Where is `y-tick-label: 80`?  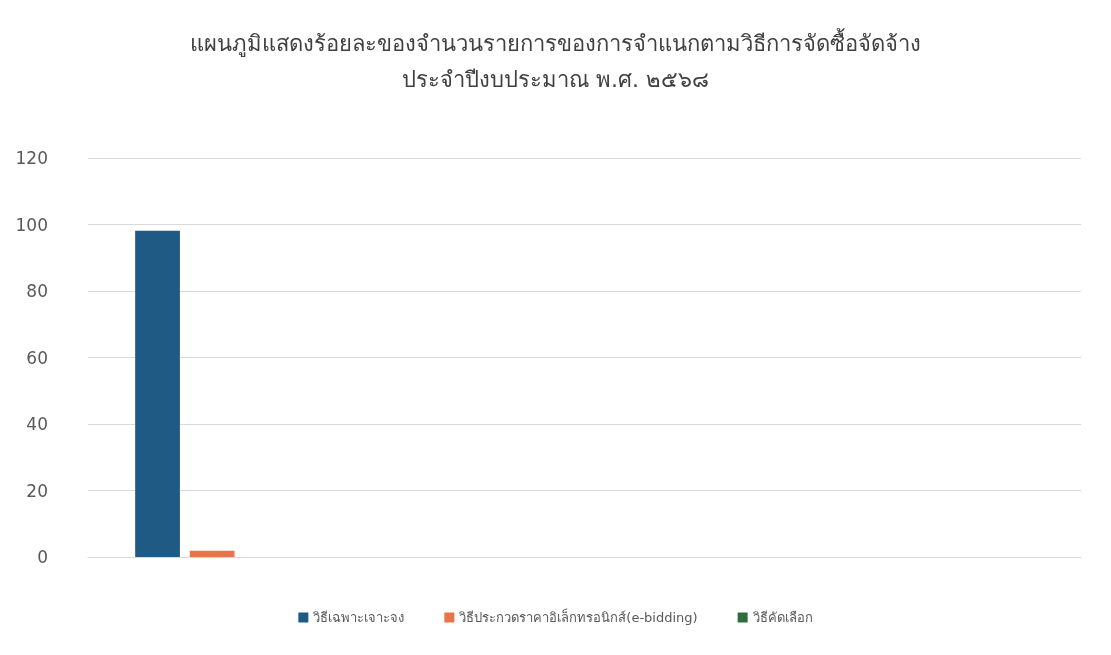
y-tick-label: 80 is located at coordinates (37, 291).